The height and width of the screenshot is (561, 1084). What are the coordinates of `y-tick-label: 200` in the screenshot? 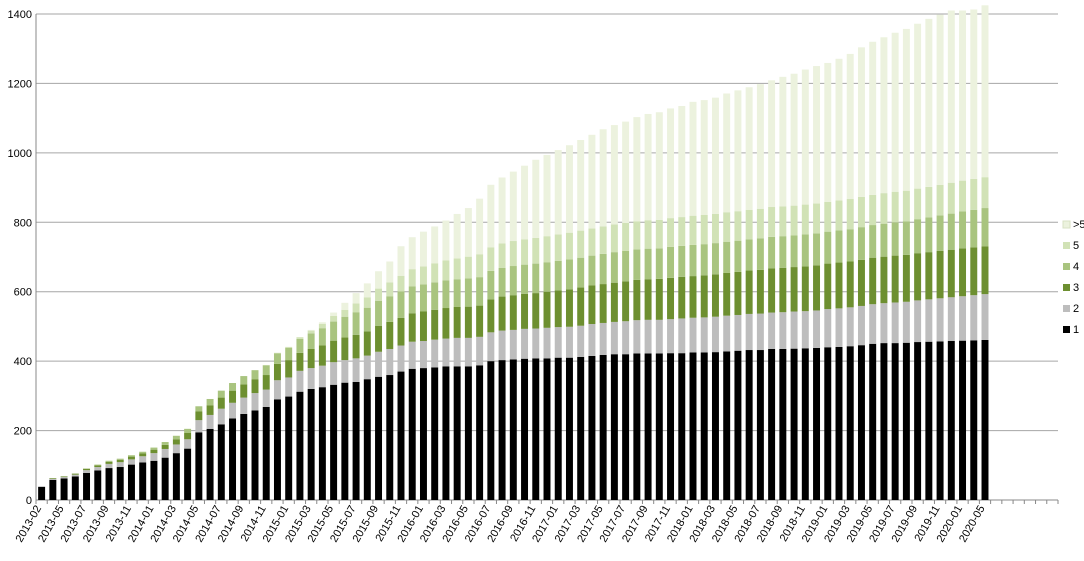 It's located at (23, 432).